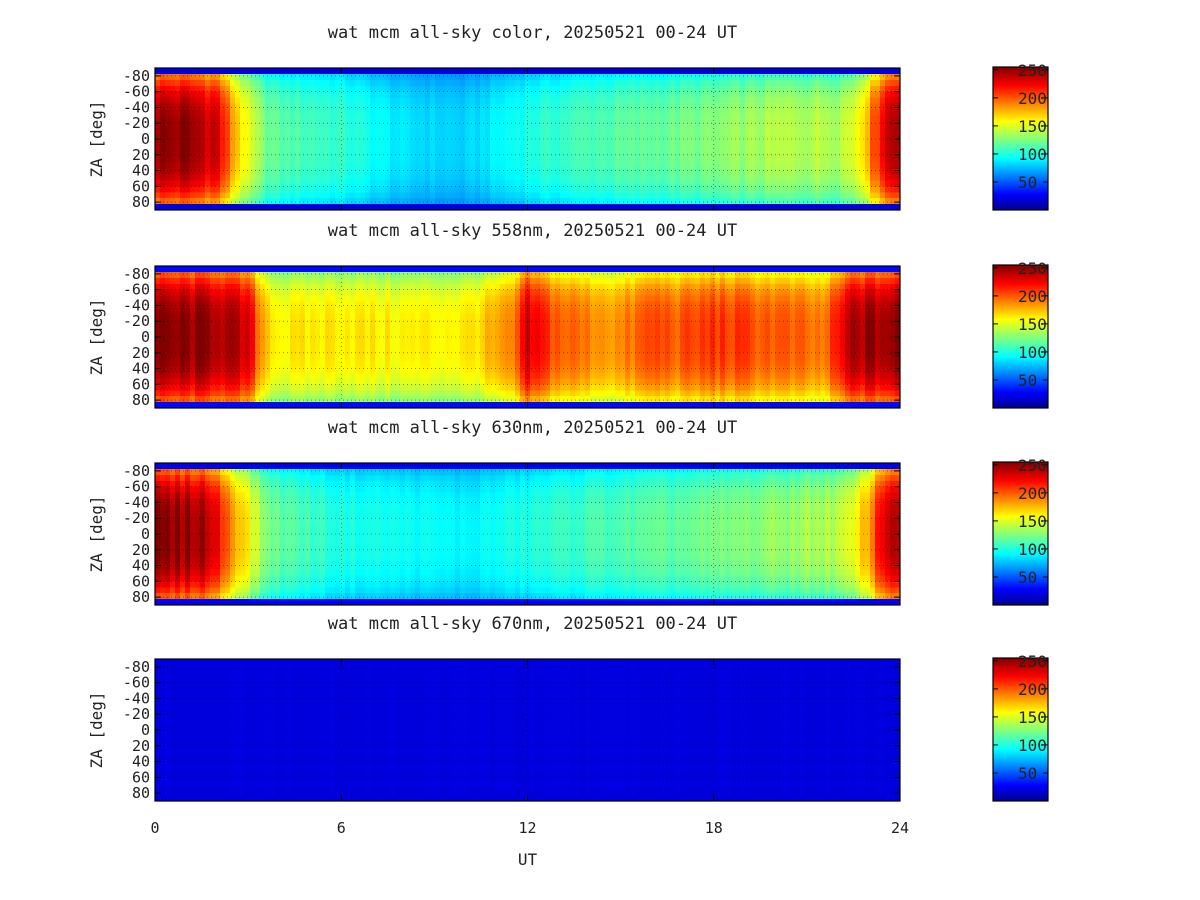 Image resolution: width=1200 pixels, height=900 pixels. I want to click on x-tick-label: 18, so click(714, 828).